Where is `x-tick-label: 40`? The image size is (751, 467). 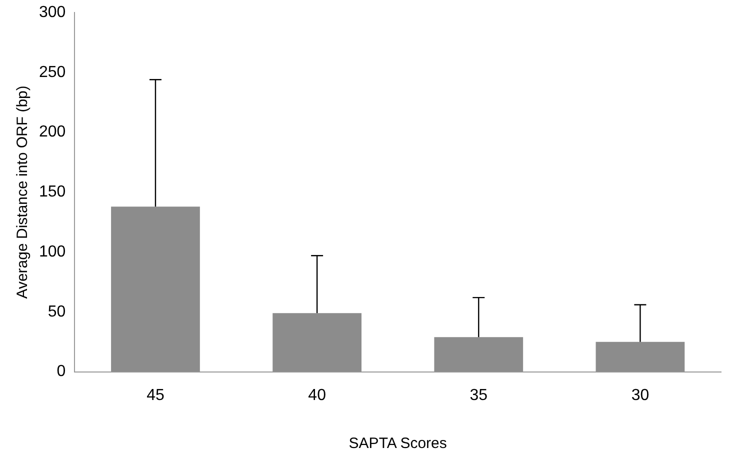
x-tick-label: 40 is located at coordinates (317, 395).